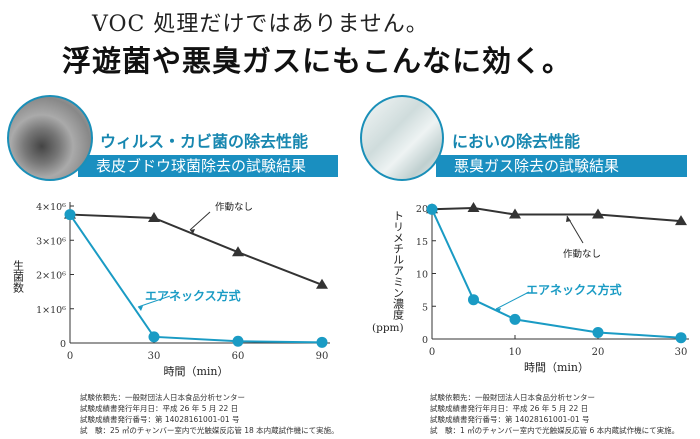 The width and height of the screenshot is (700, 439). Describe the element at coordinates (515, 352) in the screenshot. I see `x-tick-label: 10` at that location.